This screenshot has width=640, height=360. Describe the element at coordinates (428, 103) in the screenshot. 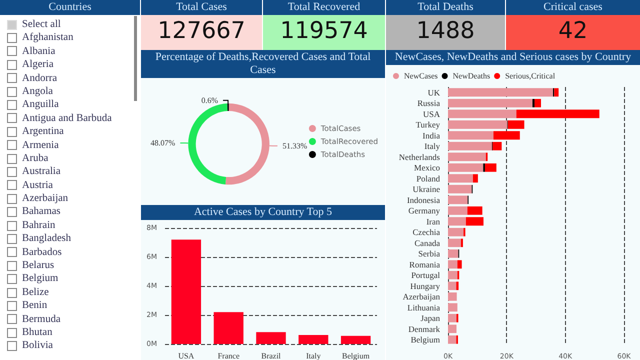

I see `y-tick-label: Russia` at that location.